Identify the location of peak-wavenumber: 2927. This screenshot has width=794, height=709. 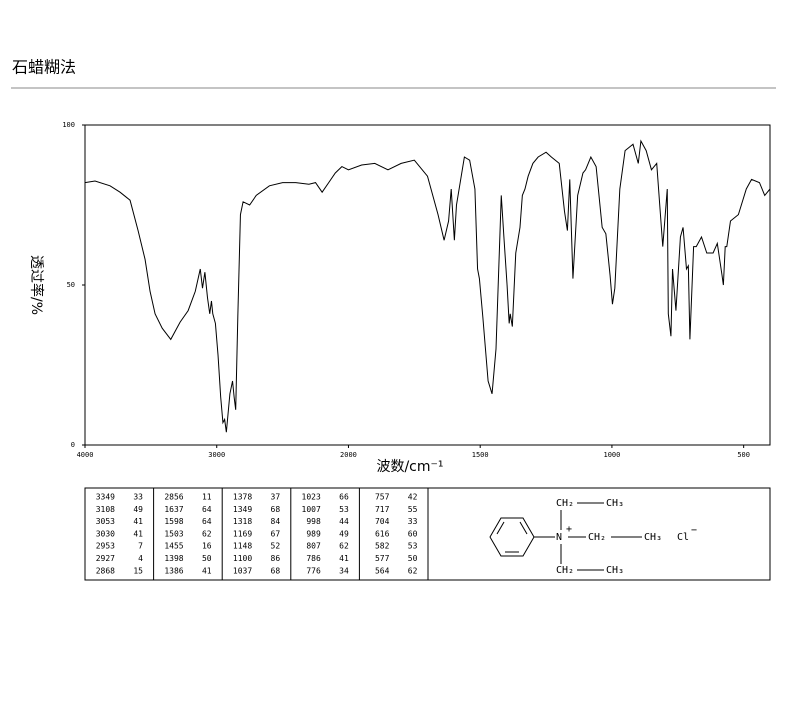
(105, 558).